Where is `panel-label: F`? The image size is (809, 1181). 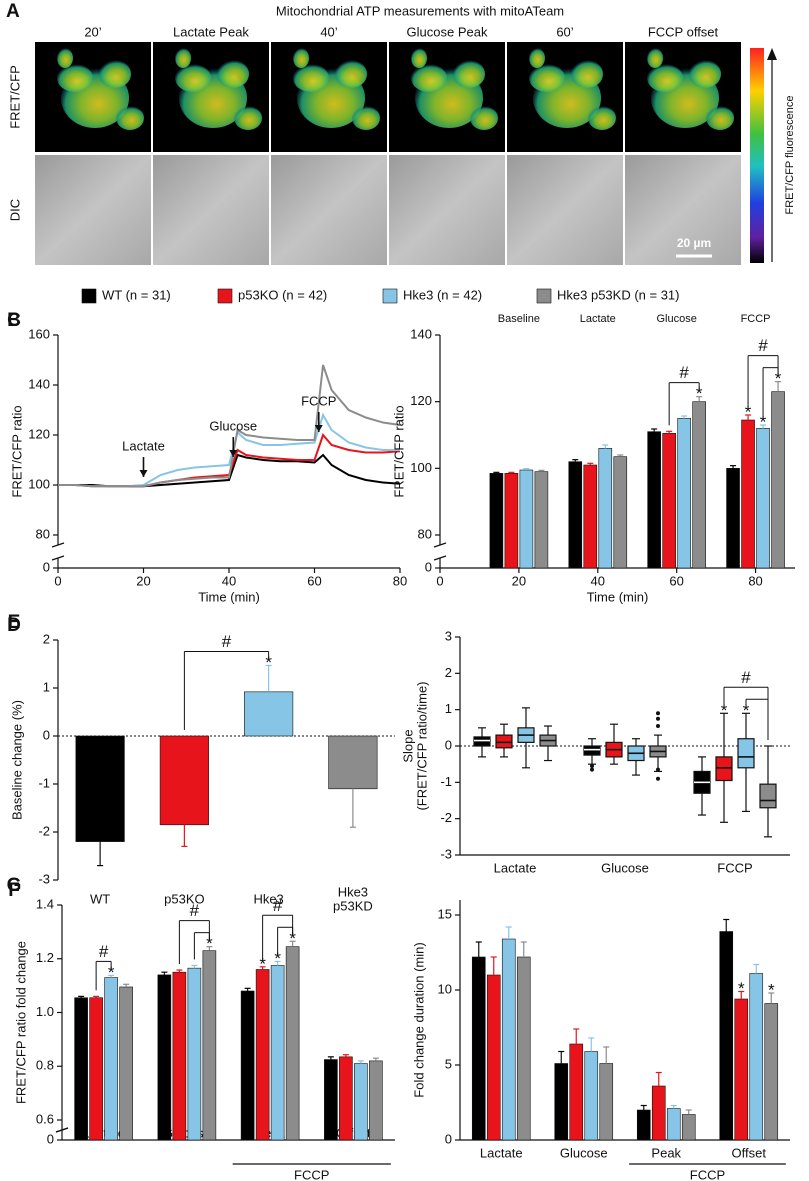
panel-label: F is located at coordinates (14, 890).